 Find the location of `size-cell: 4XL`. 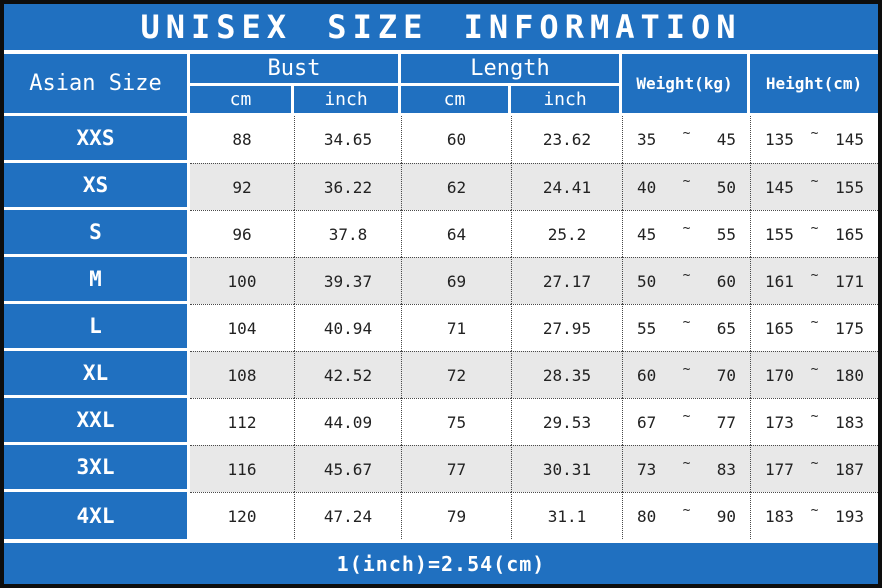

size-cell: 4XL is located at coordinates (97, 515).